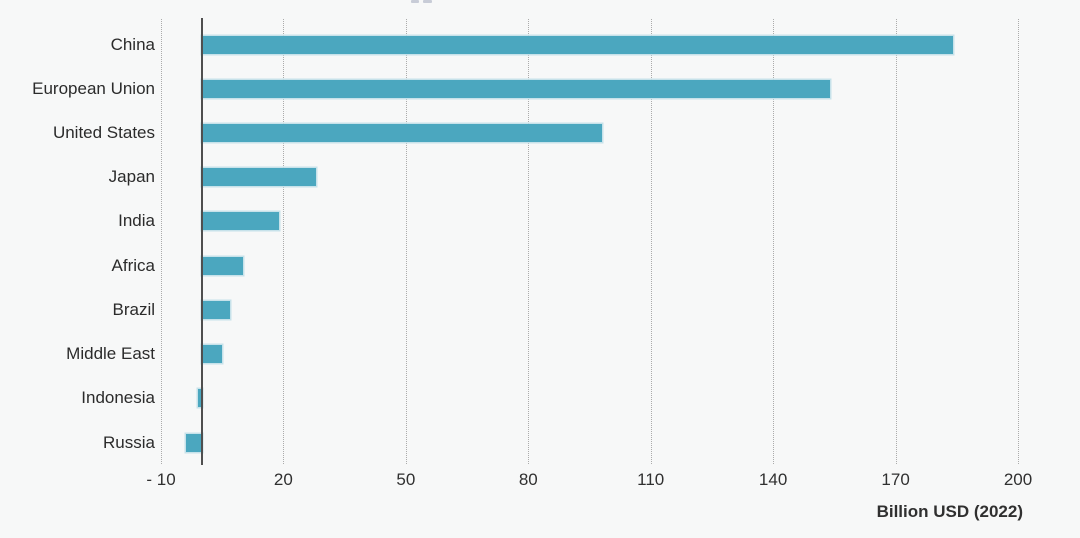 This screenshot has height=538, width=1080. I want to click on bar-russia, so click(193, 442).